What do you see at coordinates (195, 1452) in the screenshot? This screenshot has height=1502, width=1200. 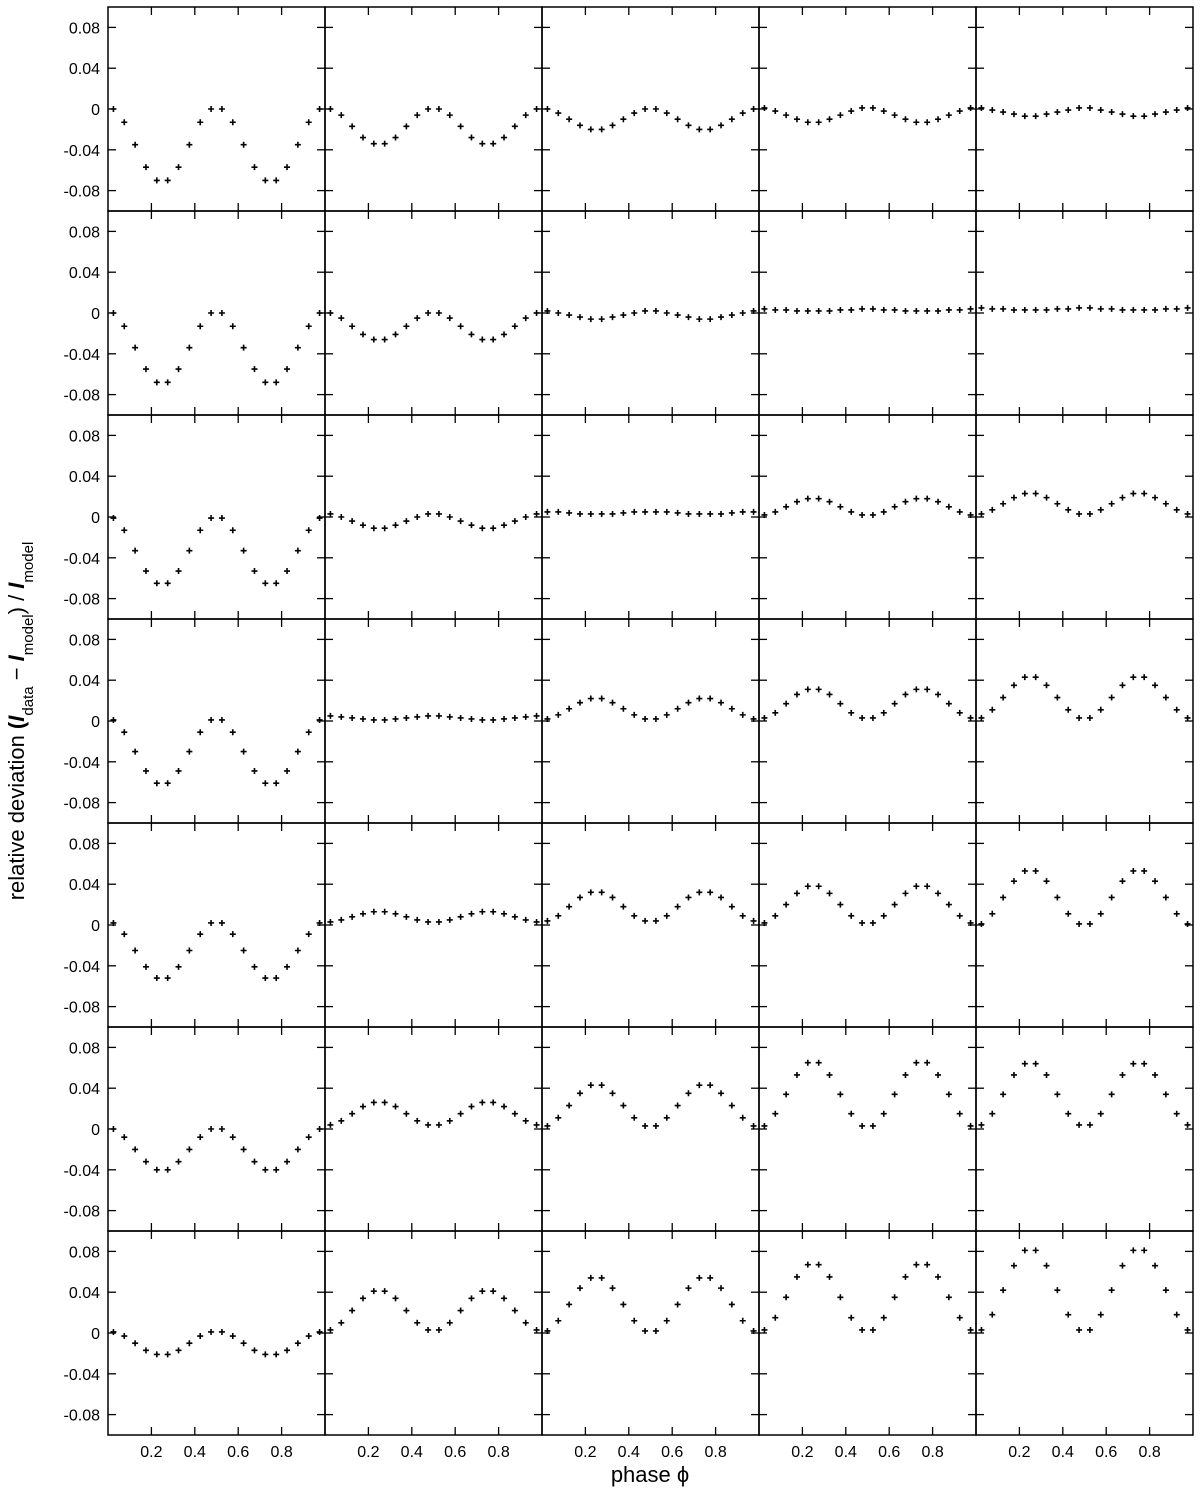 I see `x-tick-label: 0.4` at bounding box center [195, 1452].